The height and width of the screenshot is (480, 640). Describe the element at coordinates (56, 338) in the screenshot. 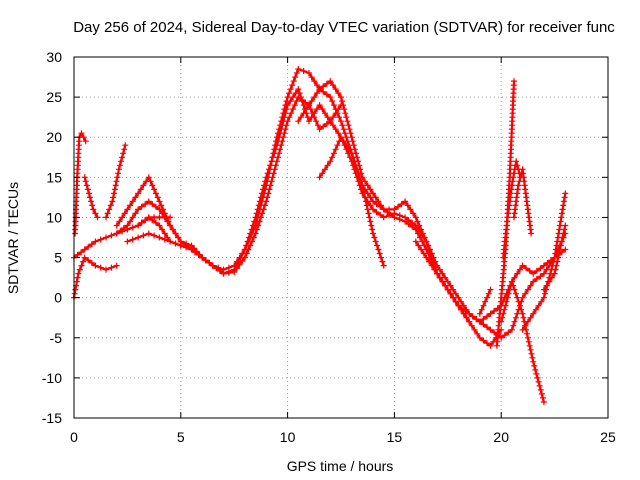

I see `y-tick-label: -5` at that location.